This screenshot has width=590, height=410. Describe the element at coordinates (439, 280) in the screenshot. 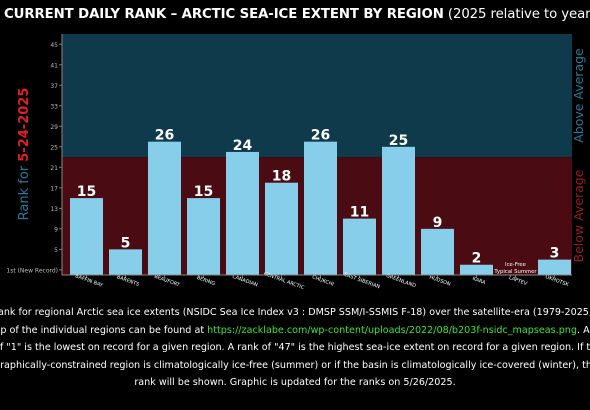

I see `x-category-label: HUDSON` at that location.